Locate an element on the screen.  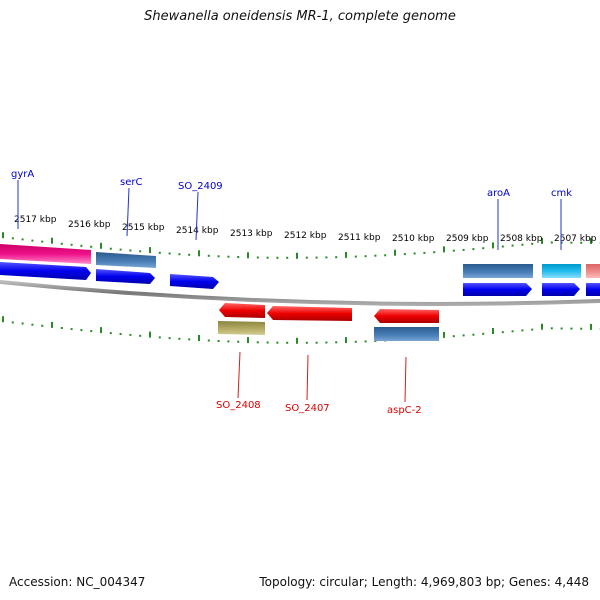
ruler-label: 2510 kbp is located at coordinates (413, 239).